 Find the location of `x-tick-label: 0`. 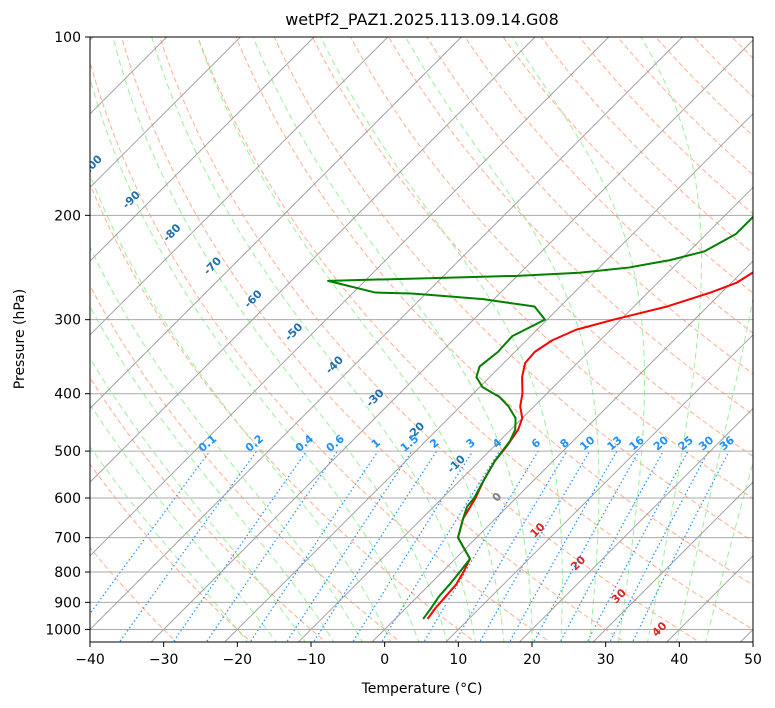

x-tick-label: 0 is located at coordinates (384, 660).